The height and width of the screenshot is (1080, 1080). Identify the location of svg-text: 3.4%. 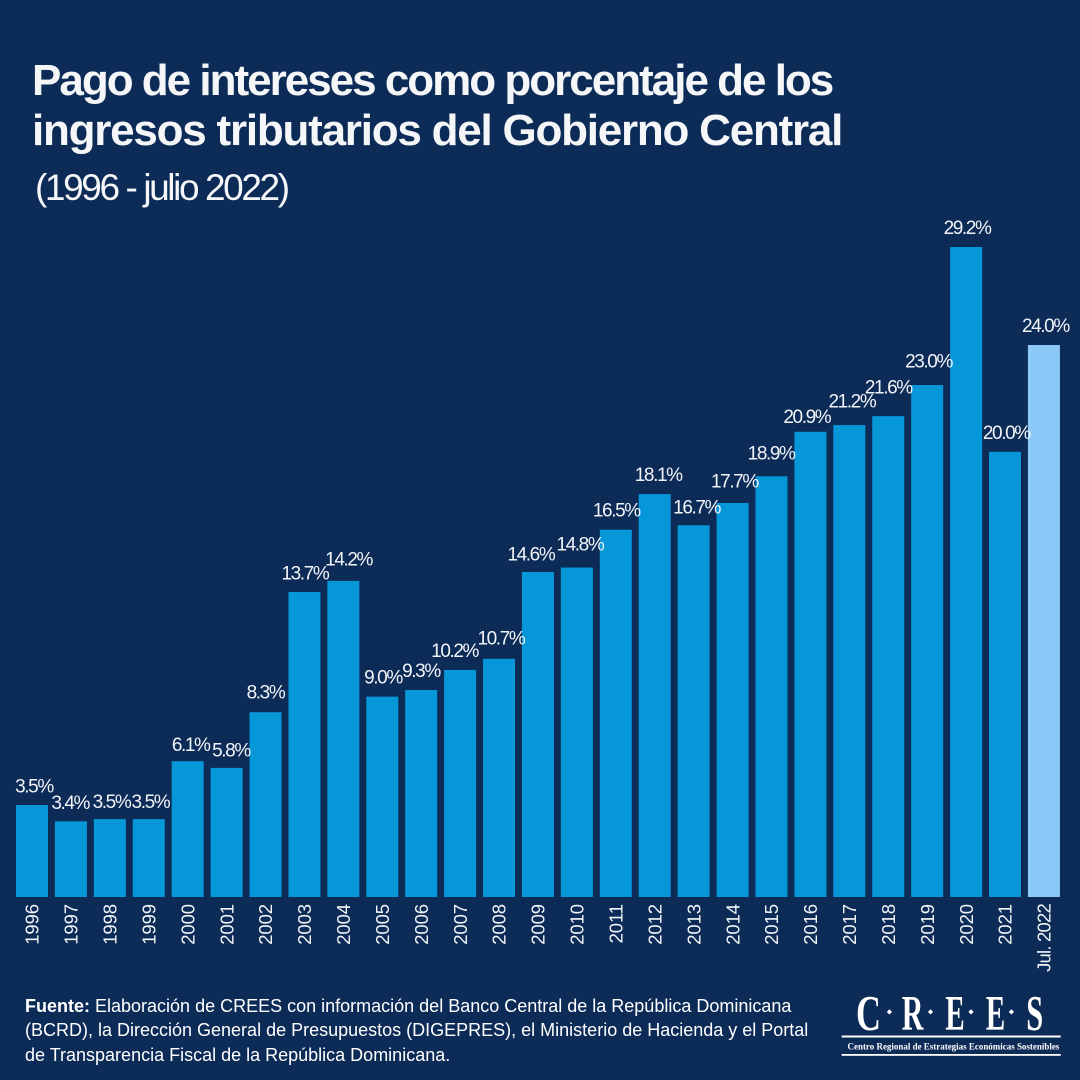
(70, 803).